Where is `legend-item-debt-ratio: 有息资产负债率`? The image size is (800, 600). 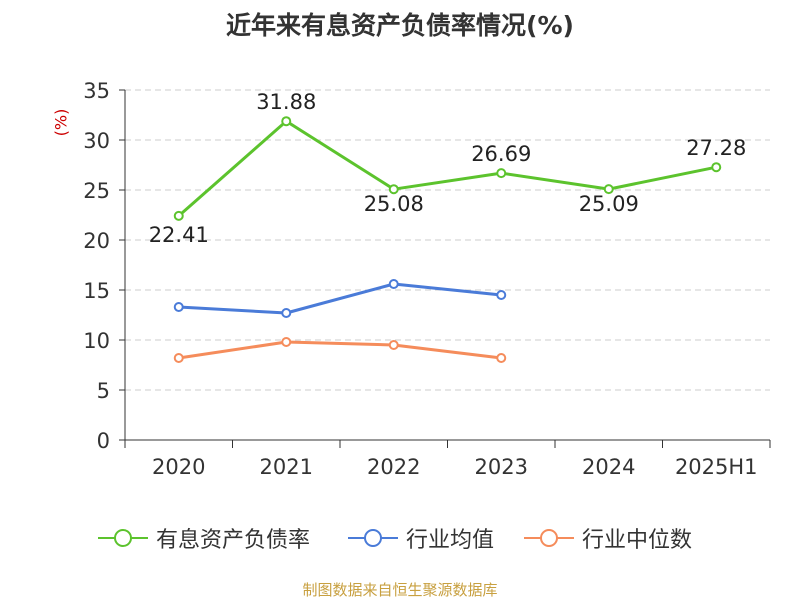
legend-item-debt-ratio: 有息资产负债率 is located at coordinates (204, 538).